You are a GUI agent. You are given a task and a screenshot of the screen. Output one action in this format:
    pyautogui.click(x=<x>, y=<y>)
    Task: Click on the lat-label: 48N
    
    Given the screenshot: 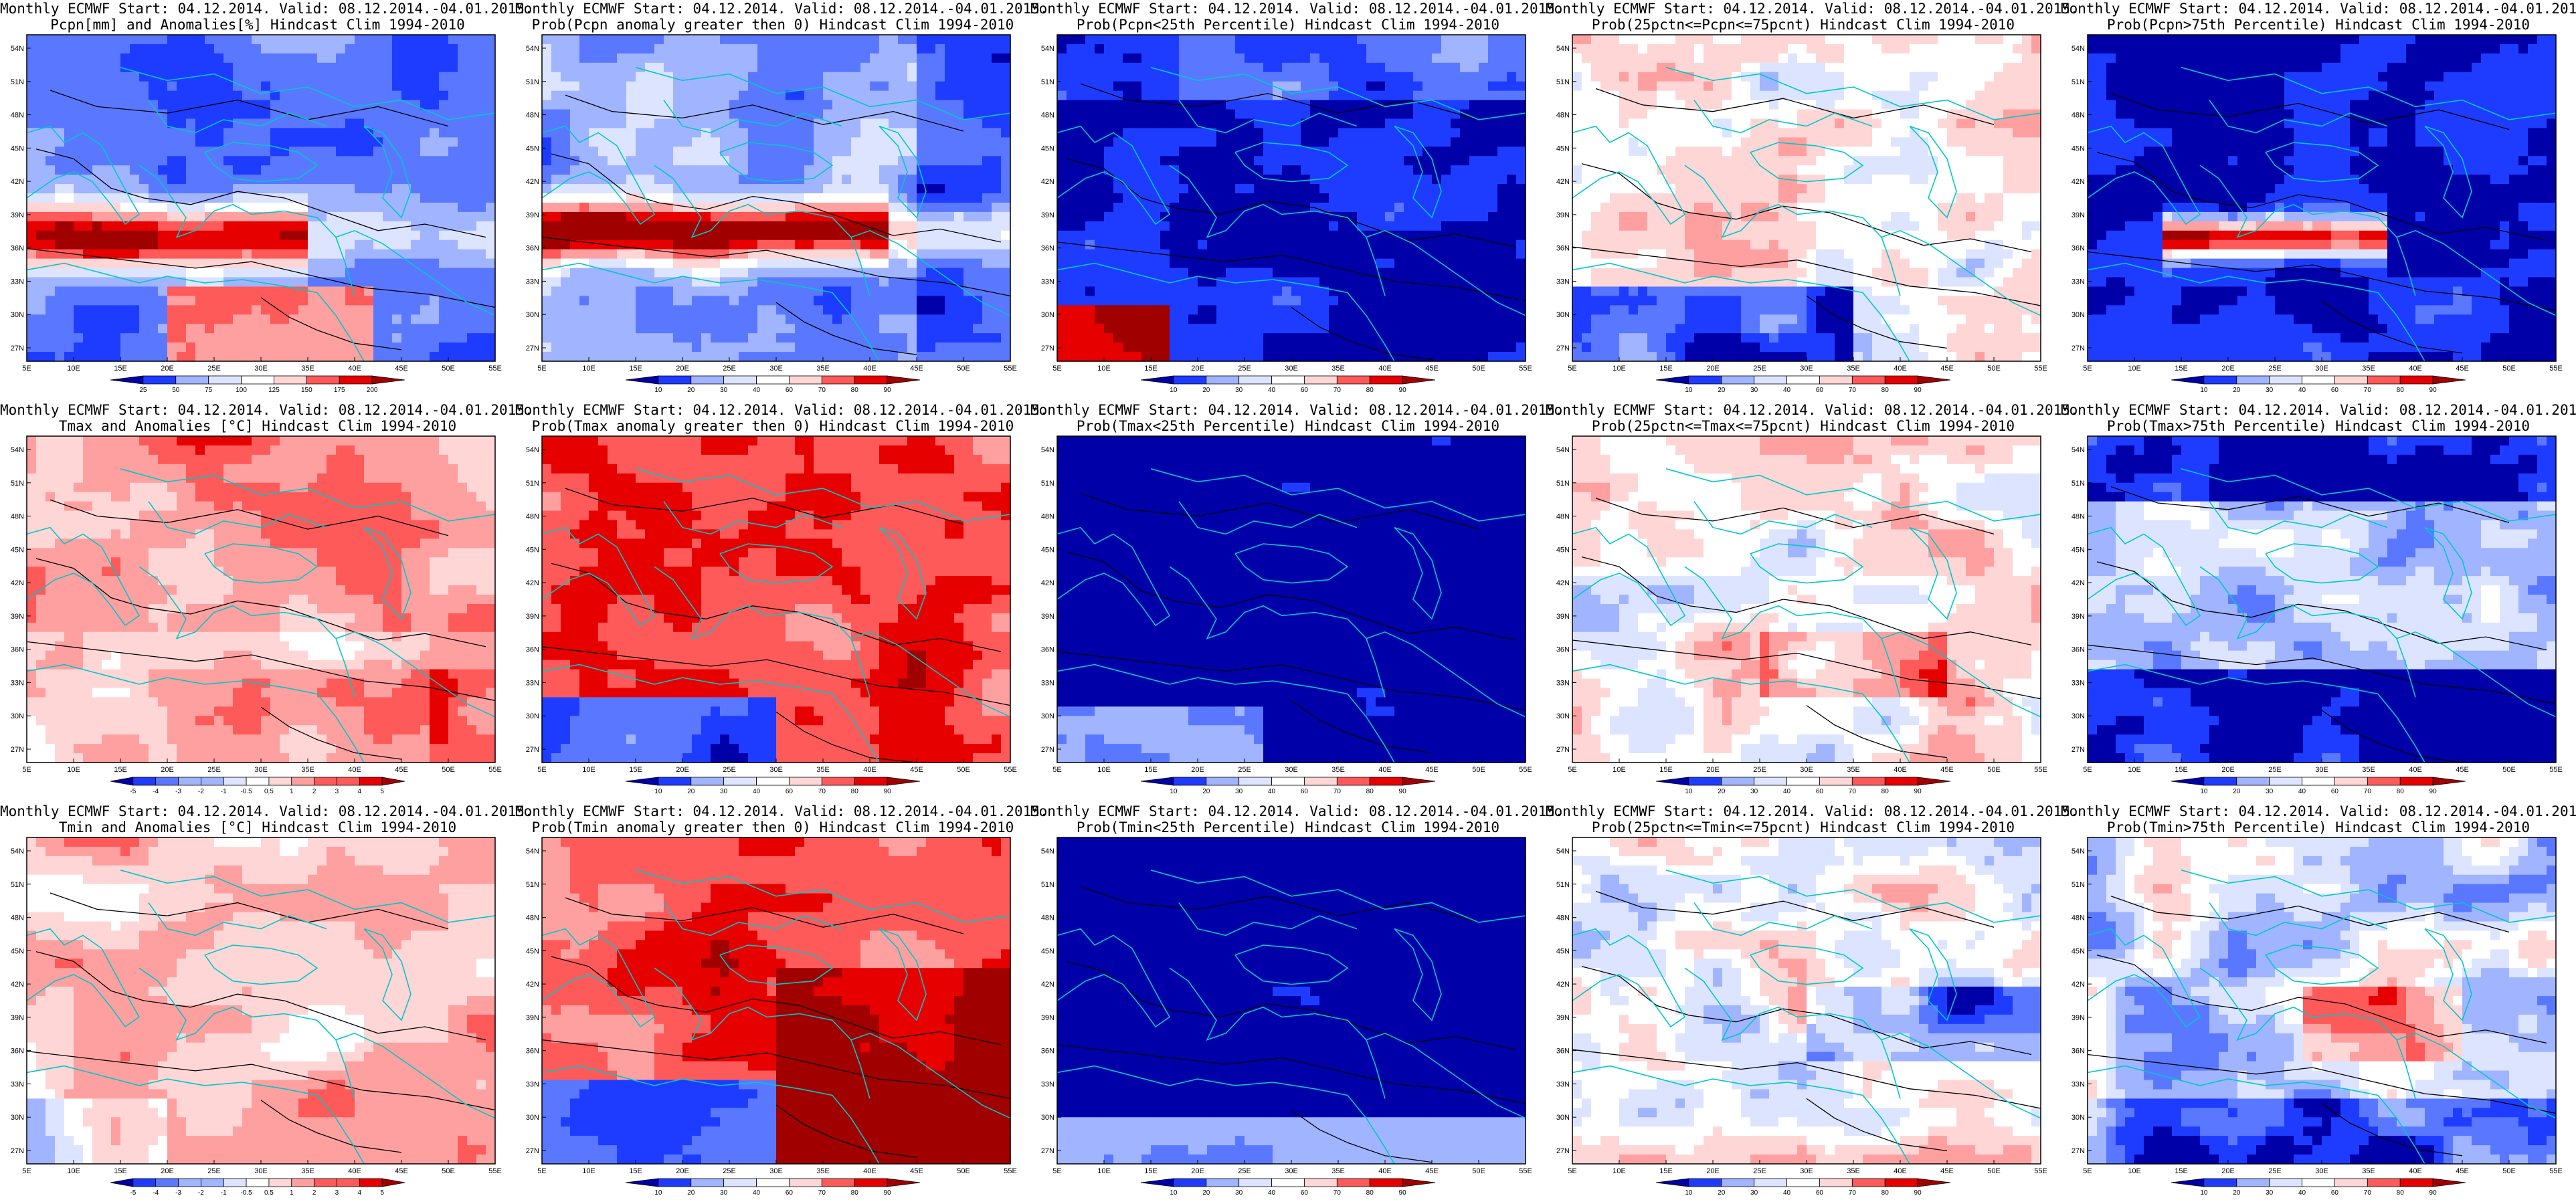 What is the action you would take?
    pyautogui.click(x=17, y=116)
    